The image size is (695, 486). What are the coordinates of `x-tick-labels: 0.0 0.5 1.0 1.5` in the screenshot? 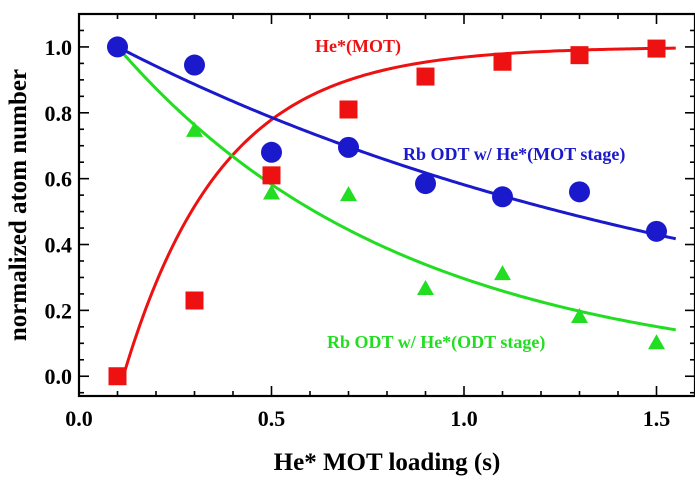 It's located at (367, 418).